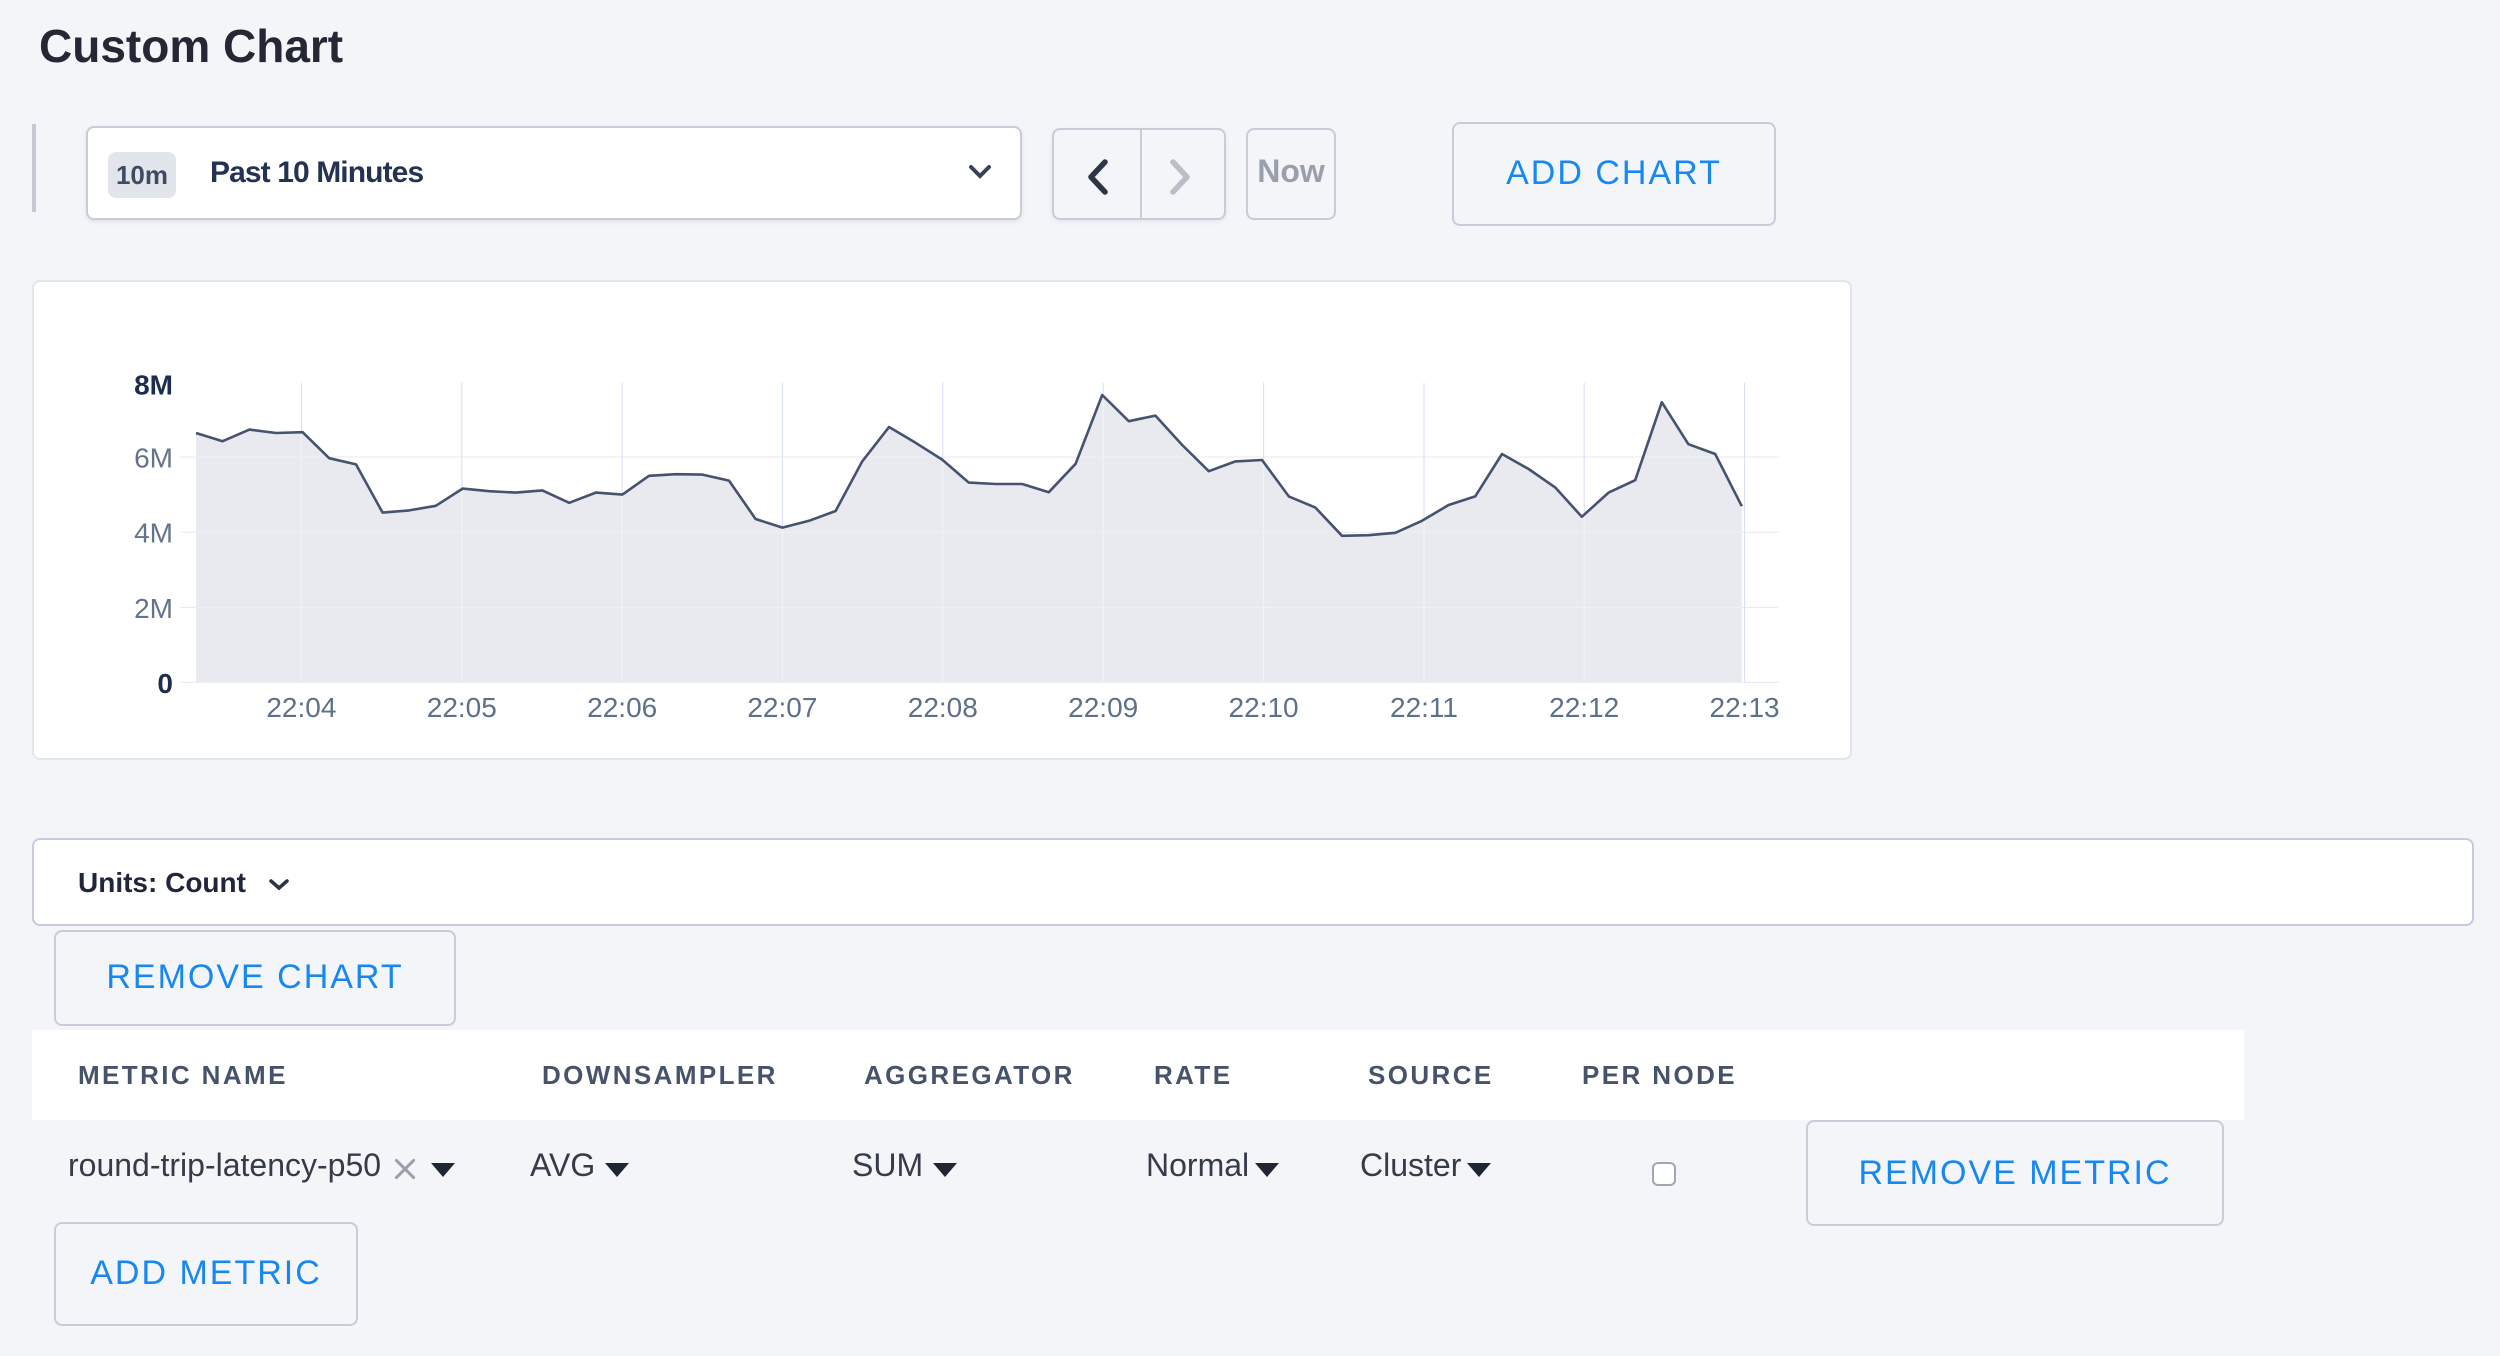  Describe the element at coordinates (153, 384) in the screenshot. I see `svg-text: 8M` at that location.